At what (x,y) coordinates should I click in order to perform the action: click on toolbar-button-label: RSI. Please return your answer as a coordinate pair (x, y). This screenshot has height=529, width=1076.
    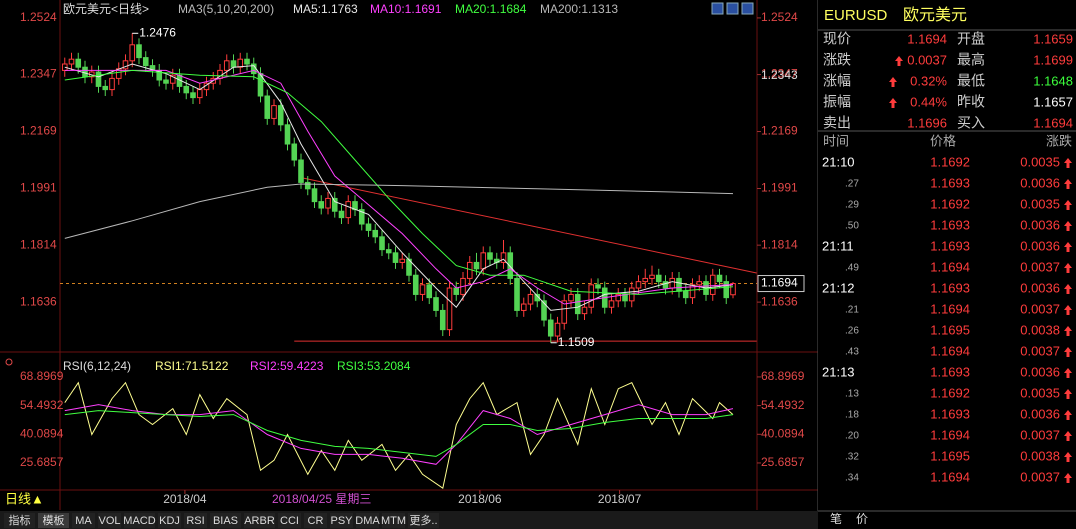
    Looking at the image, I should click on (195, 521).